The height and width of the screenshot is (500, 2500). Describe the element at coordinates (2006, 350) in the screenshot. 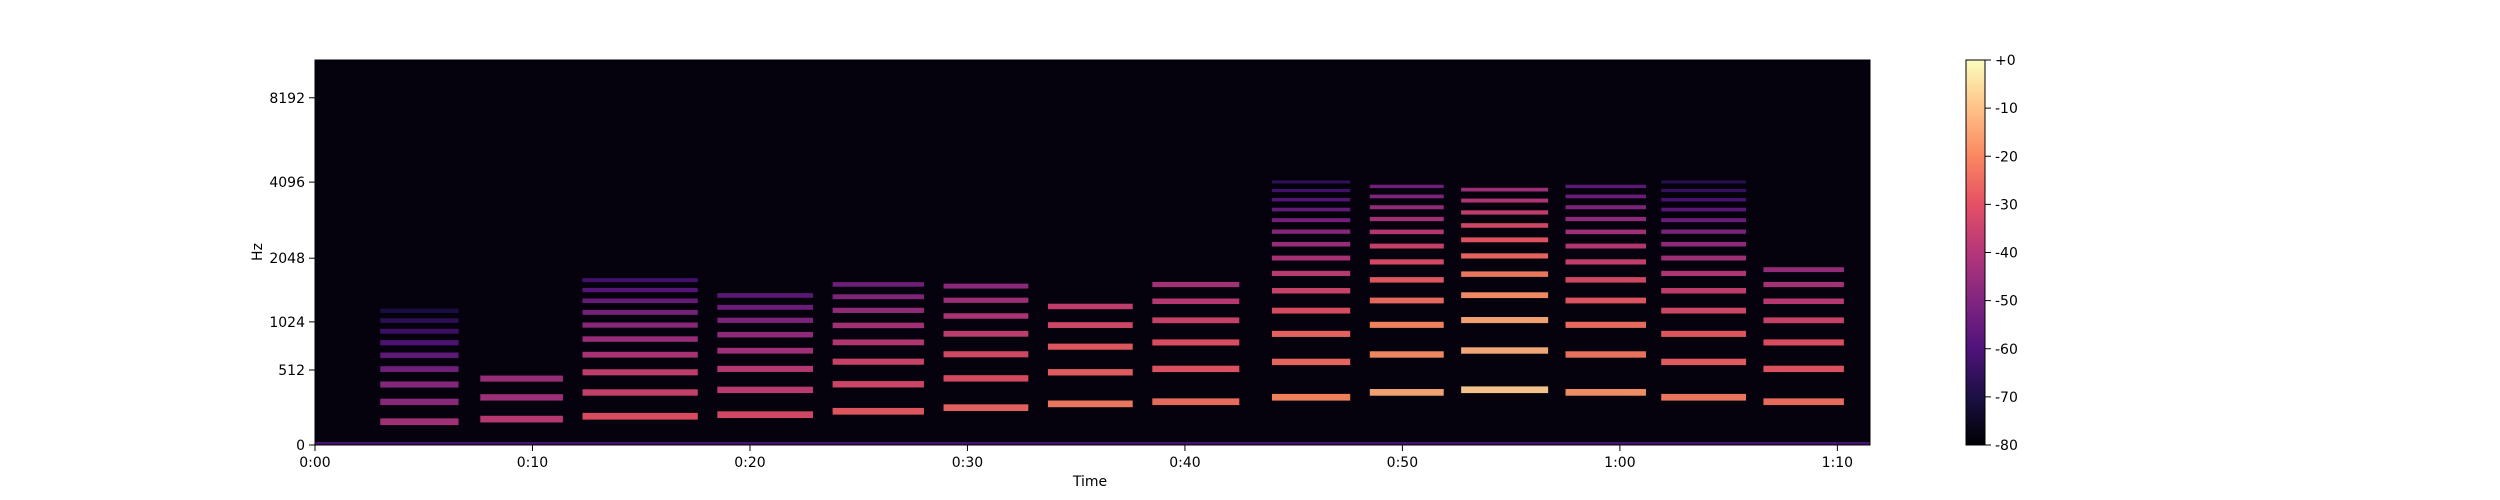

I see `colorbar-tick-label: -60` at that location.